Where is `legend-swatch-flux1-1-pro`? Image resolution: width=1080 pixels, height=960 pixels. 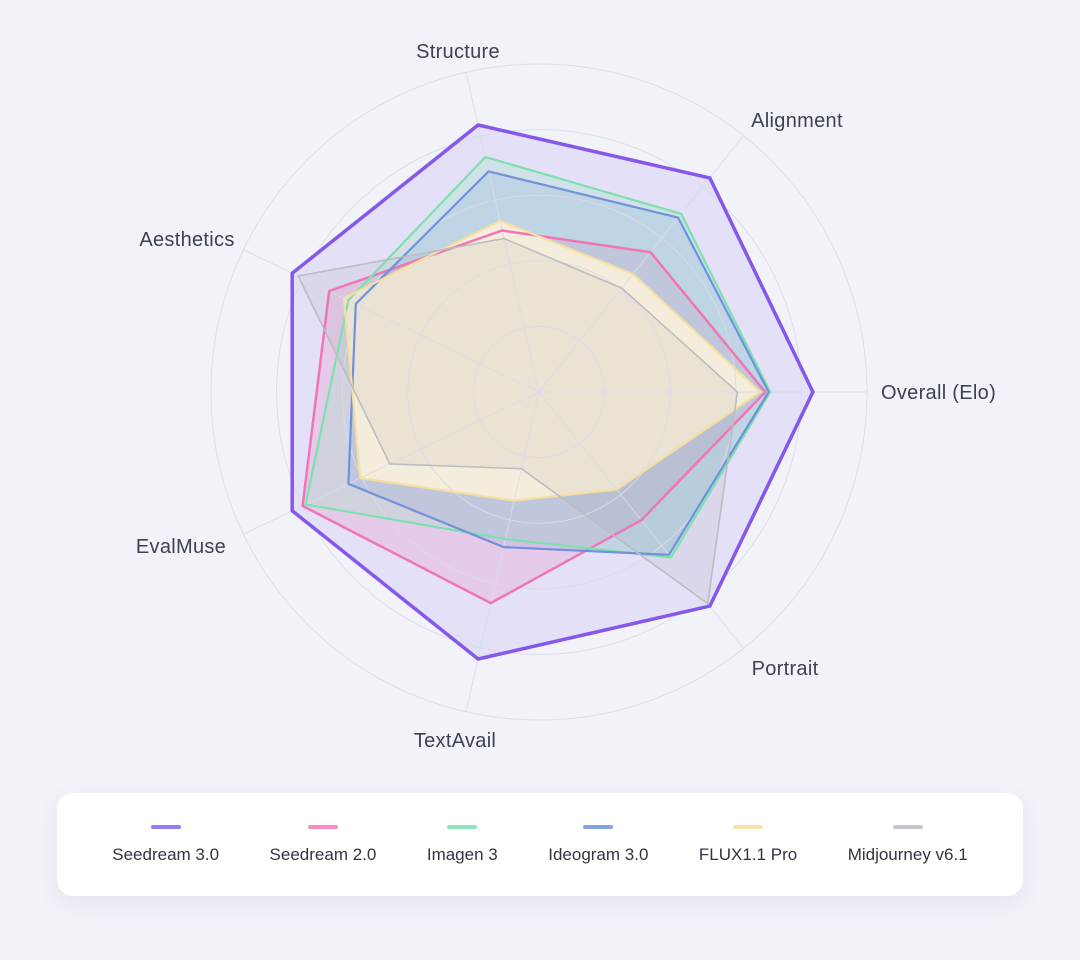
legend-swatch-flux1-1-pro is located at coordinates (748, 826).